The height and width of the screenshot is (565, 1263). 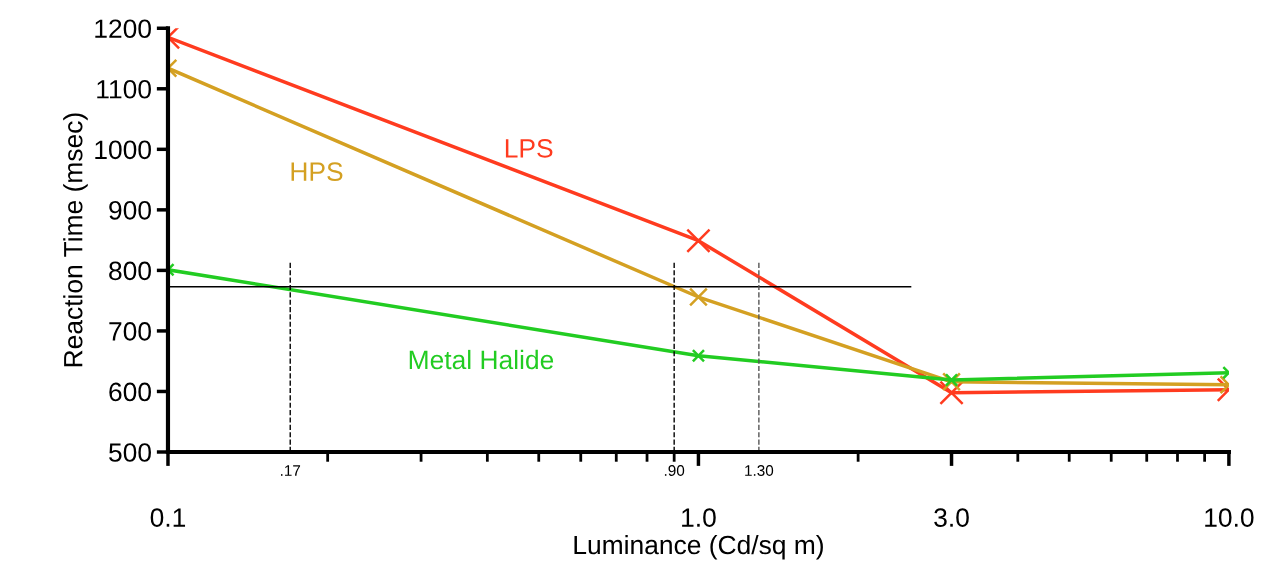 I want to click on series-label: Metal Halide, so click(x=481, y=359).